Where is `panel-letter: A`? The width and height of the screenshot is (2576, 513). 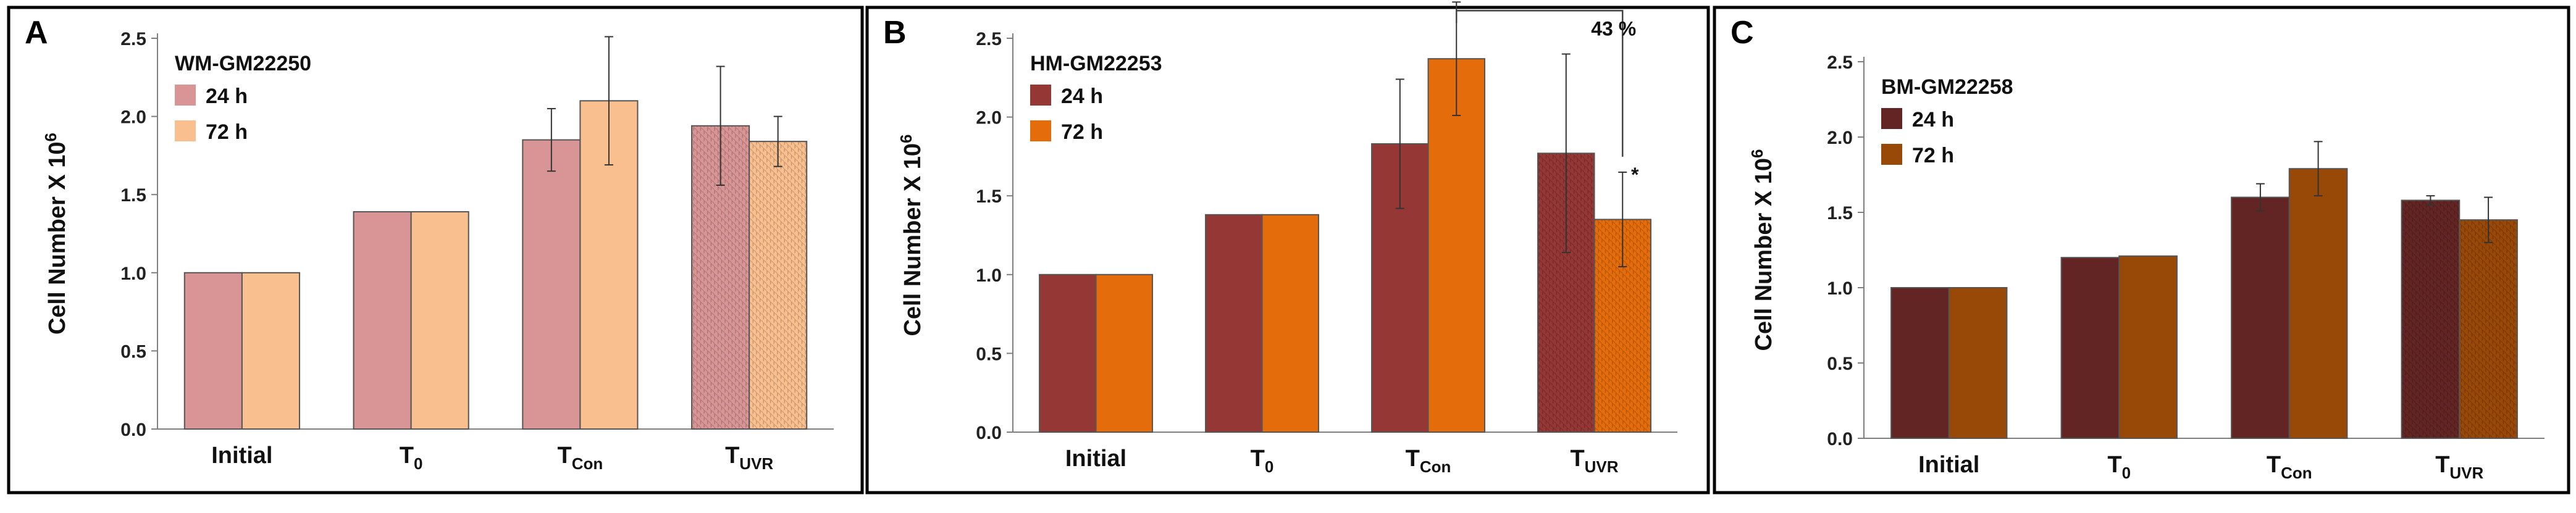 panel-letter: A is located at coordinates (36, 33).